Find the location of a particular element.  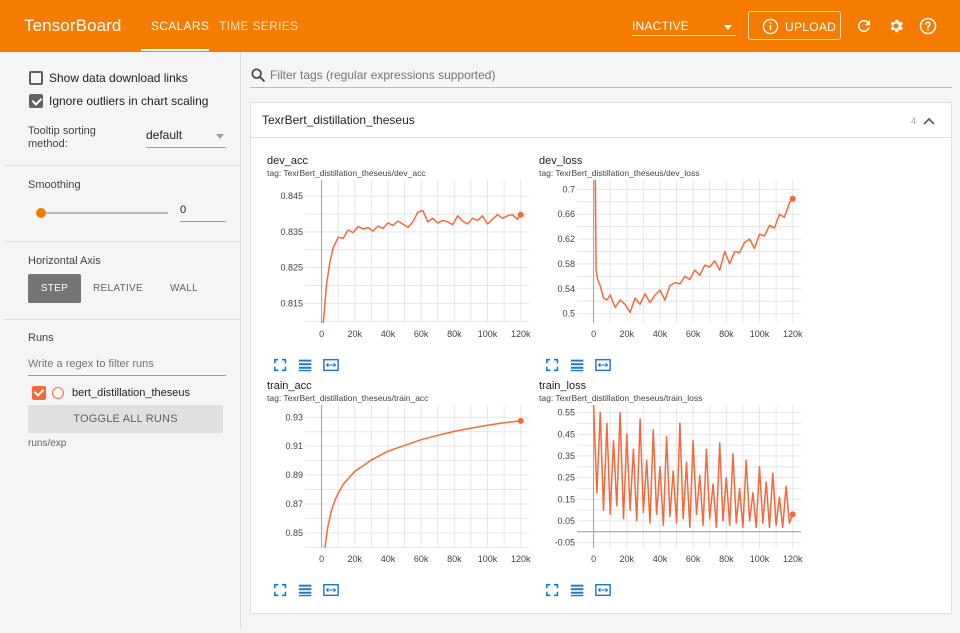

y-tick-label: 0.91 is located at coordinates (294, 446).